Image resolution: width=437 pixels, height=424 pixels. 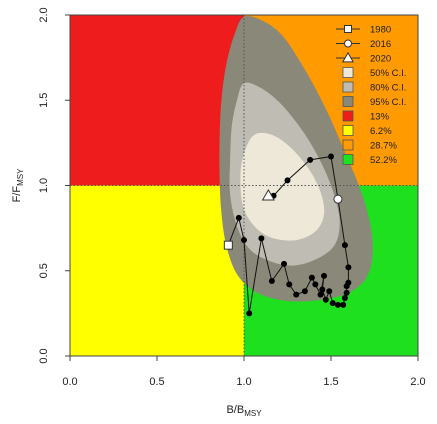 I want to click on stock-trajectory, so click(x=288, y=235).